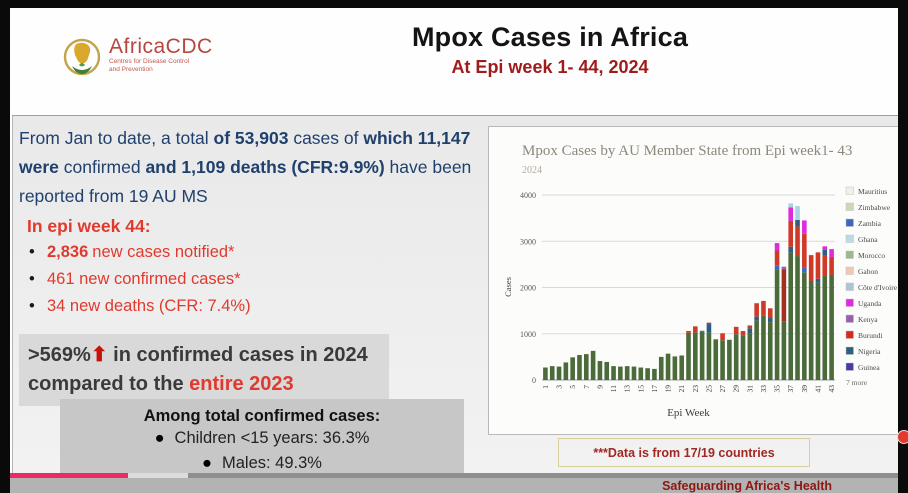 This screenshot has width=908, height=493. Describe the element at coordinates (708, 389) in the screenshot. I see `svg-text: 25` at that location.